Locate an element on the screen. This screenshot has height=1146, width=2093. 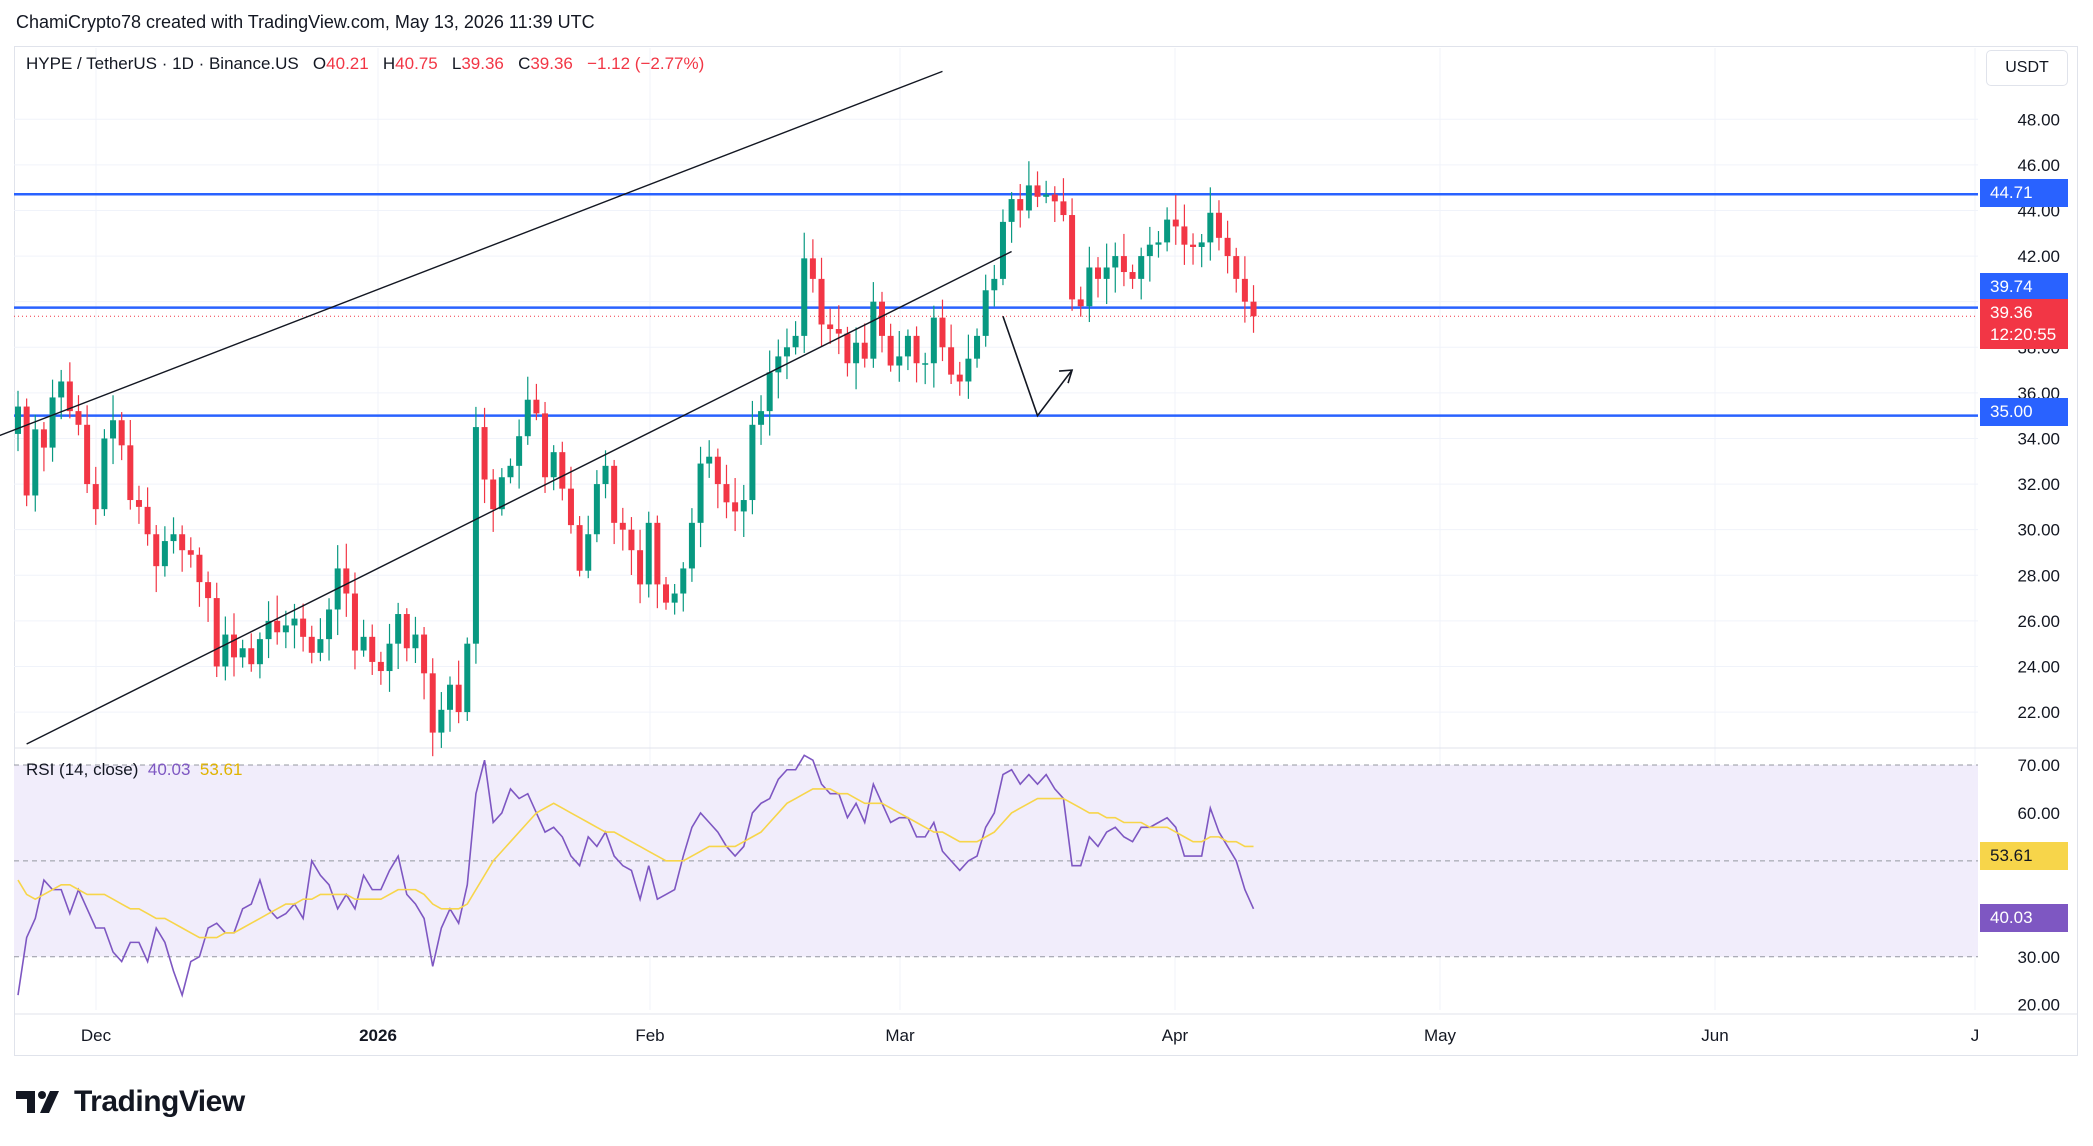
time-axis-label: May is located at coordinates (1440, 1035).